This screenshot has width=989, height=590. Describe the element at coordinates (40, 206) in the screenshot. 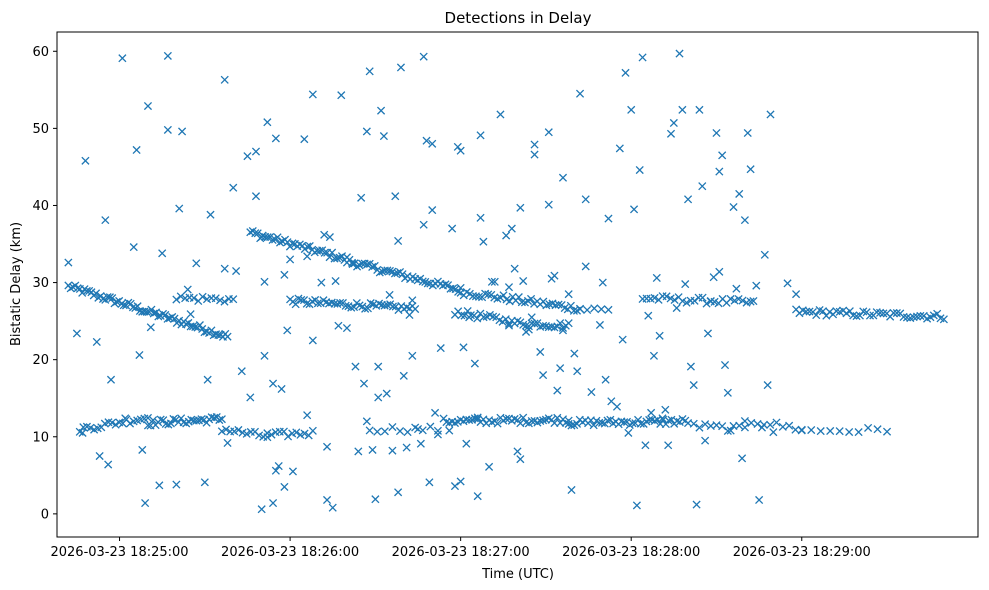

I see `y-tick-label: 40` at that location.